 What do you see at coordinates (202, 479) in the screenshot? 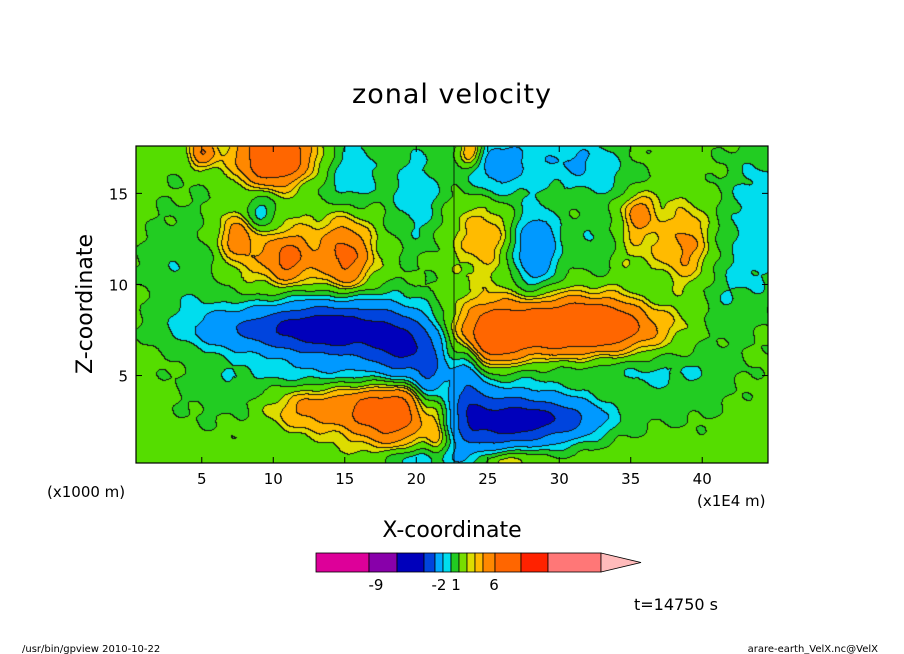
I see `x-tick-label: 5` at bounding box center [202, 479].